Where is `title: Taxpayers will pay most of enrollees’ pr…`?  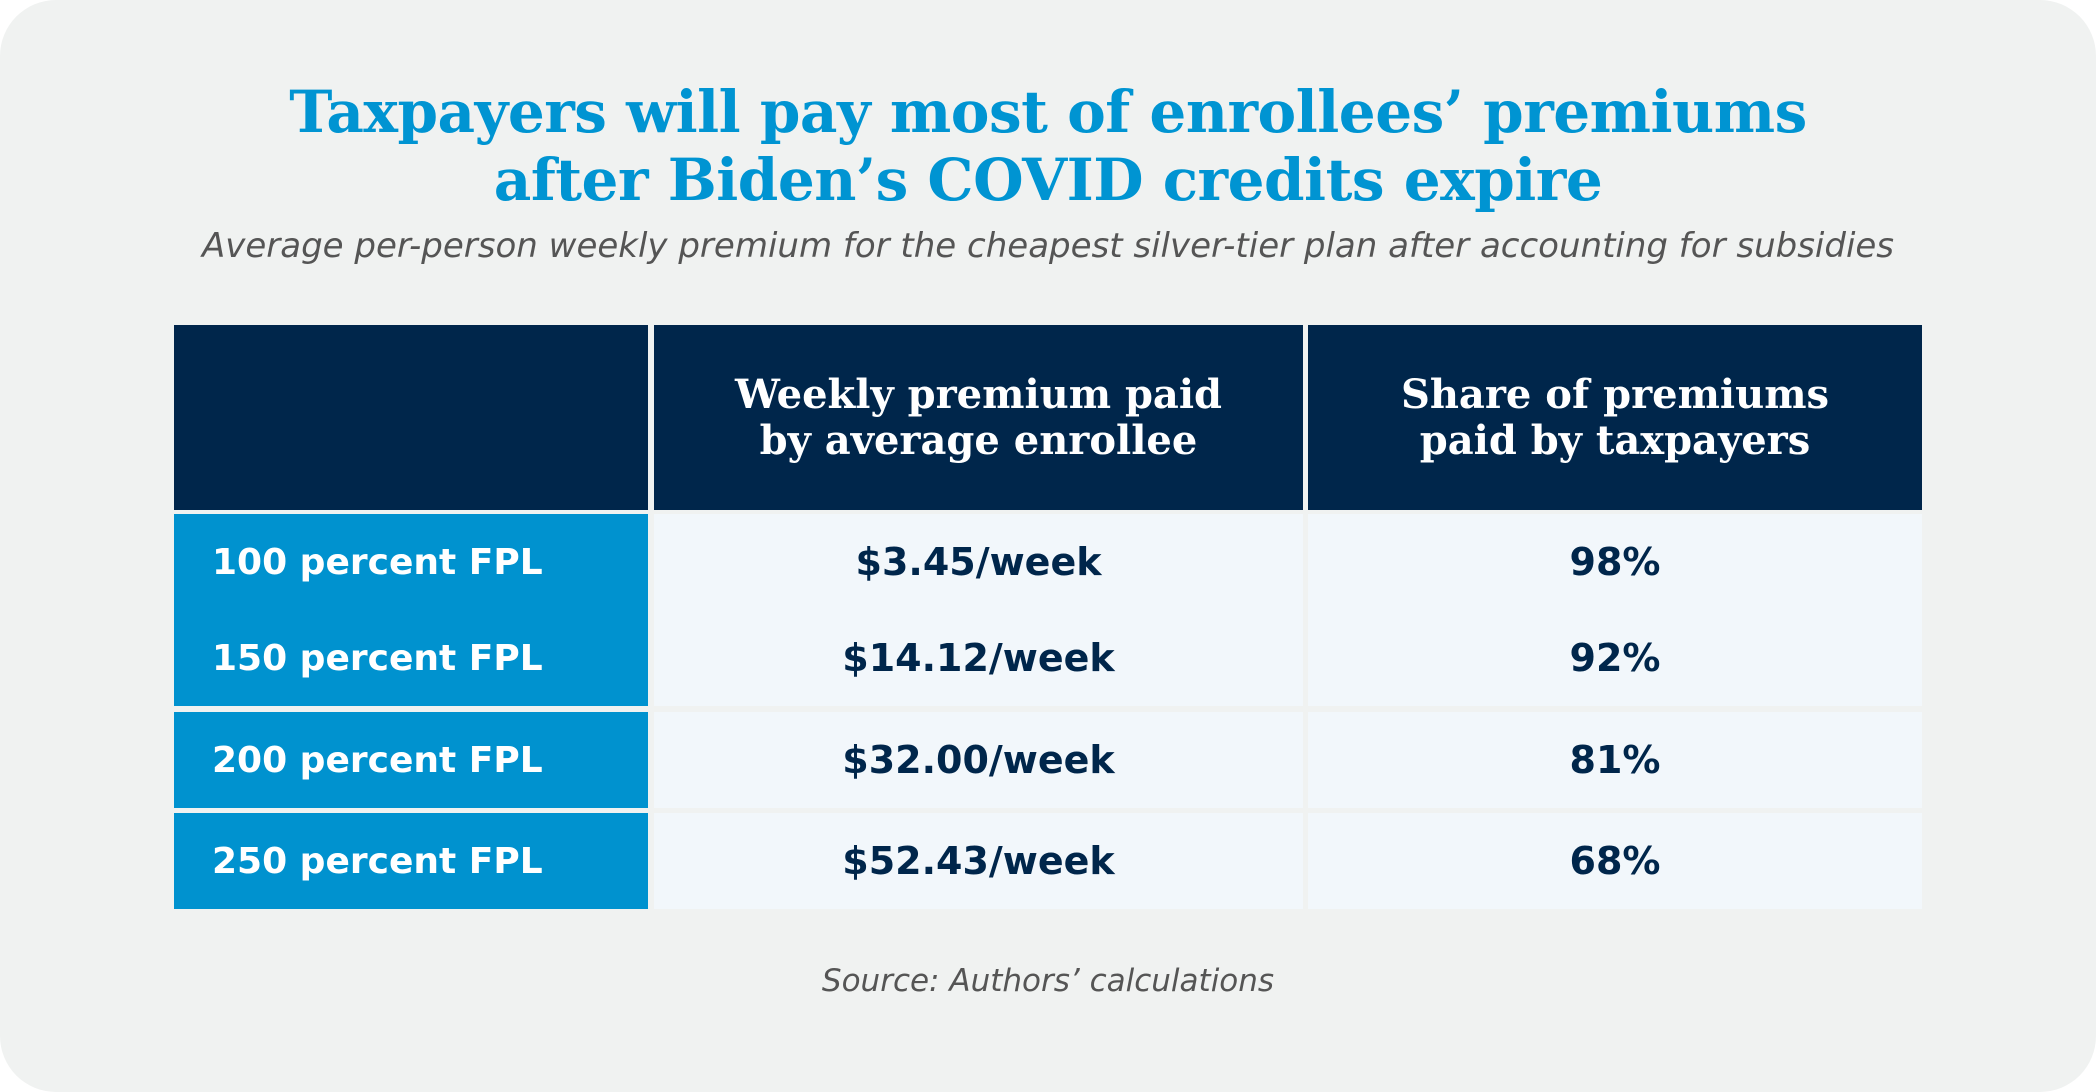
title: Taxpayers will pay most of enrollees’ pr… is located at coordinates (1048, 146).